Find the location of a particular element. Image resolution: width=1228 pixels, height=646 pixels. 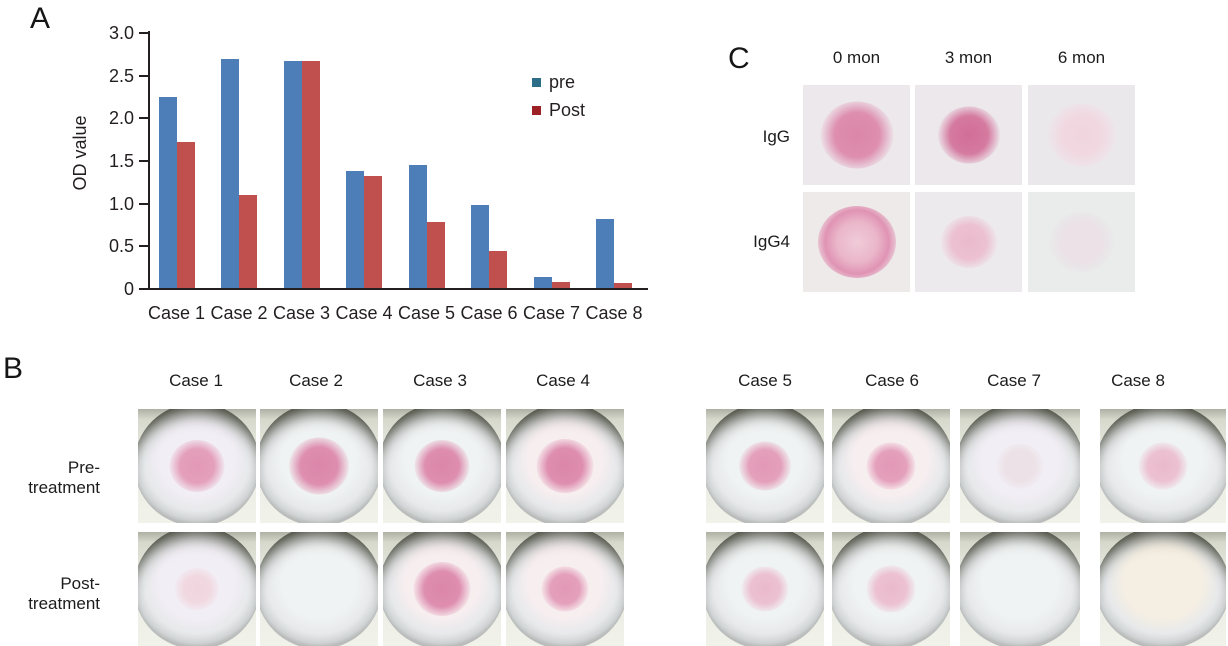

panel-c-label: C is located at coordinates (739, 58).